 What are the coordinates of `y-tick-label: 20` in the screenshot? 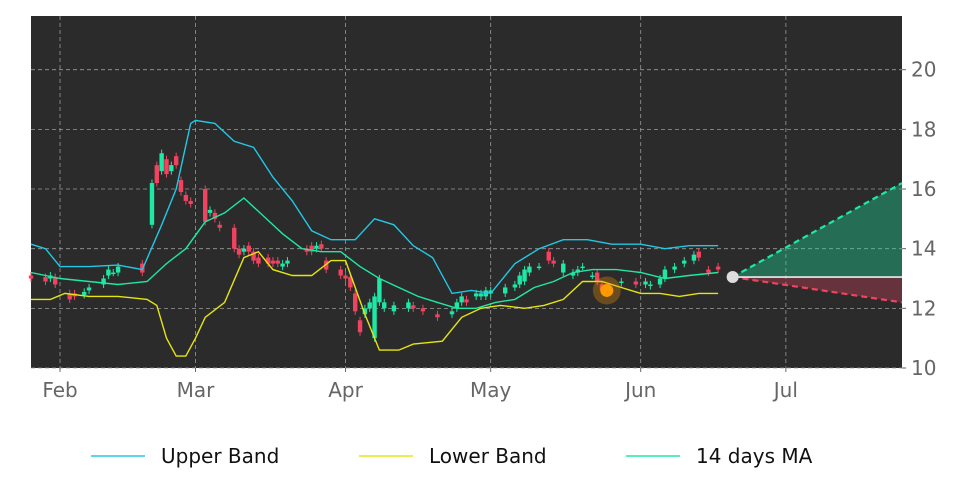 It's located at (923, 70).